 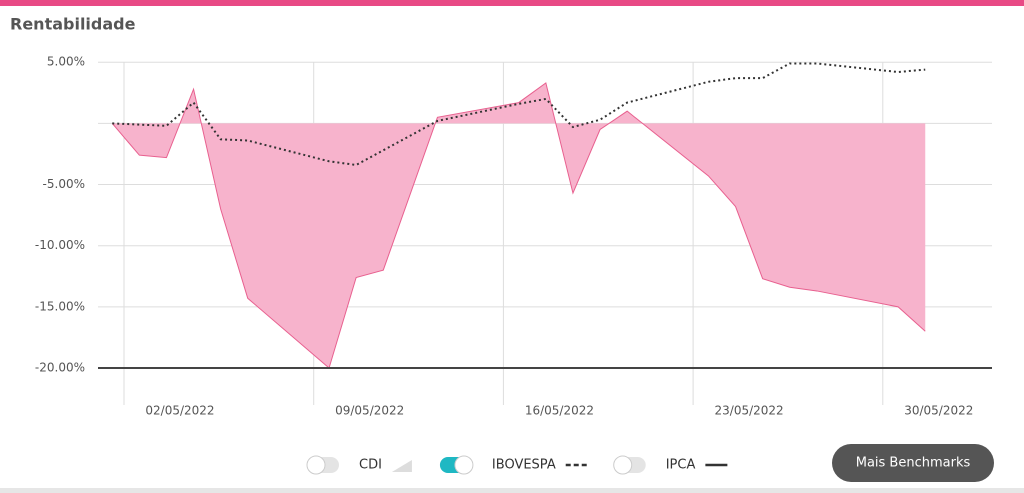 What do you see at coordinates (64, 184) in the screenshot?
I see `y-tick-label: -5.00%` at bounding box center [64, 184].